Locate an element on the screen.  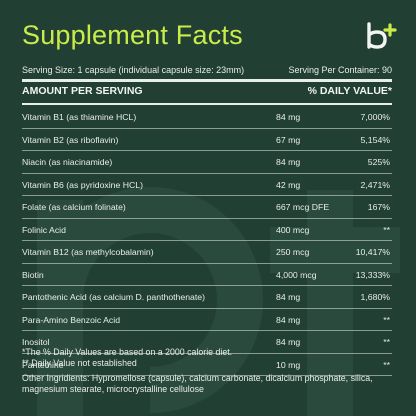
nutrient-name: Vitamin B2 (as riboflavin) is located at coordinates (70, 139).